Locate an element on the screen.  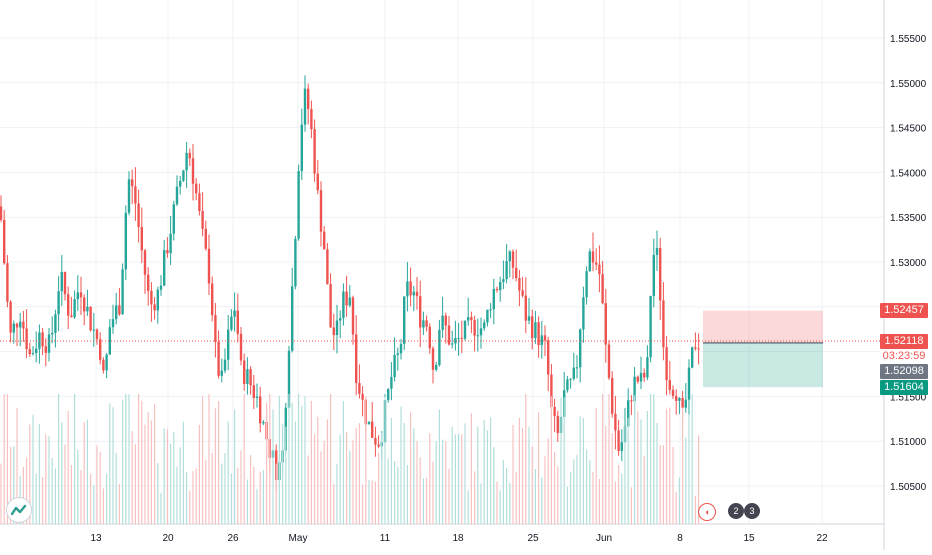
x-tick-label: 25 is located at coordinates (533, 538).